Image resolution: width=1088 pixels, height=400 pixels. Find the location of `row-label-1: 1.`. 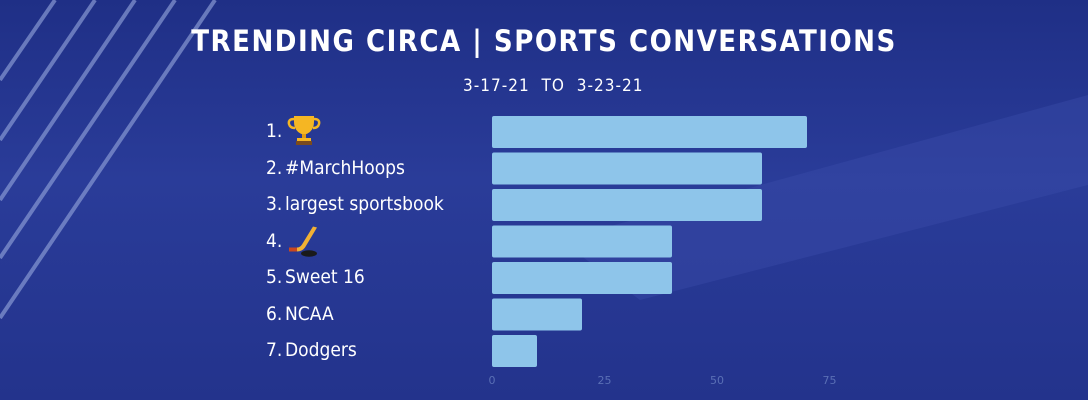

row-label-1: 1. is located at coordinates (275, 131).